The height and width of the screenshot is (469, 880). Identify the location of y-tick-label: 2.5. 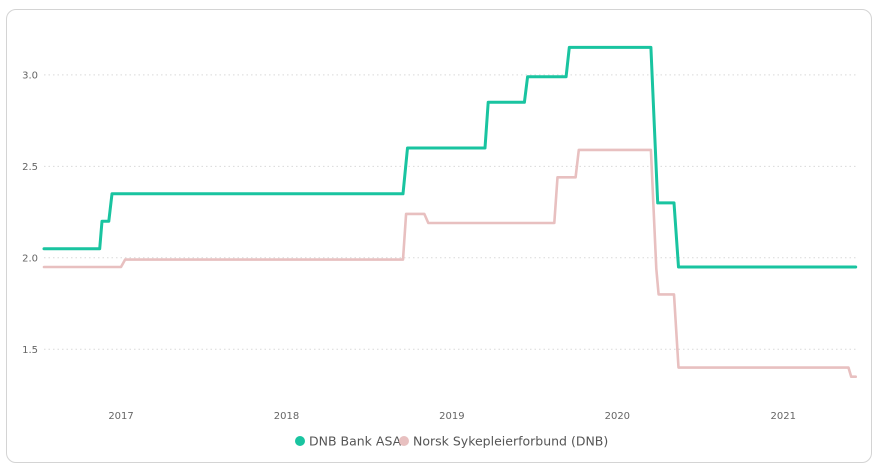
(30, 167).